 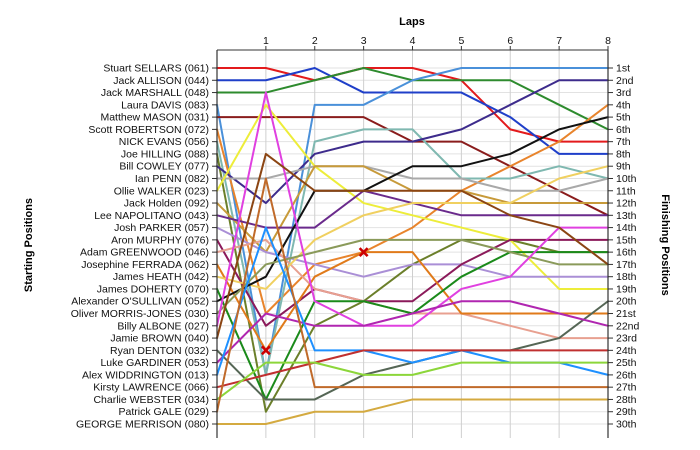 I want to click on finishing-position-label: 13th, so click(x=626, y=216).